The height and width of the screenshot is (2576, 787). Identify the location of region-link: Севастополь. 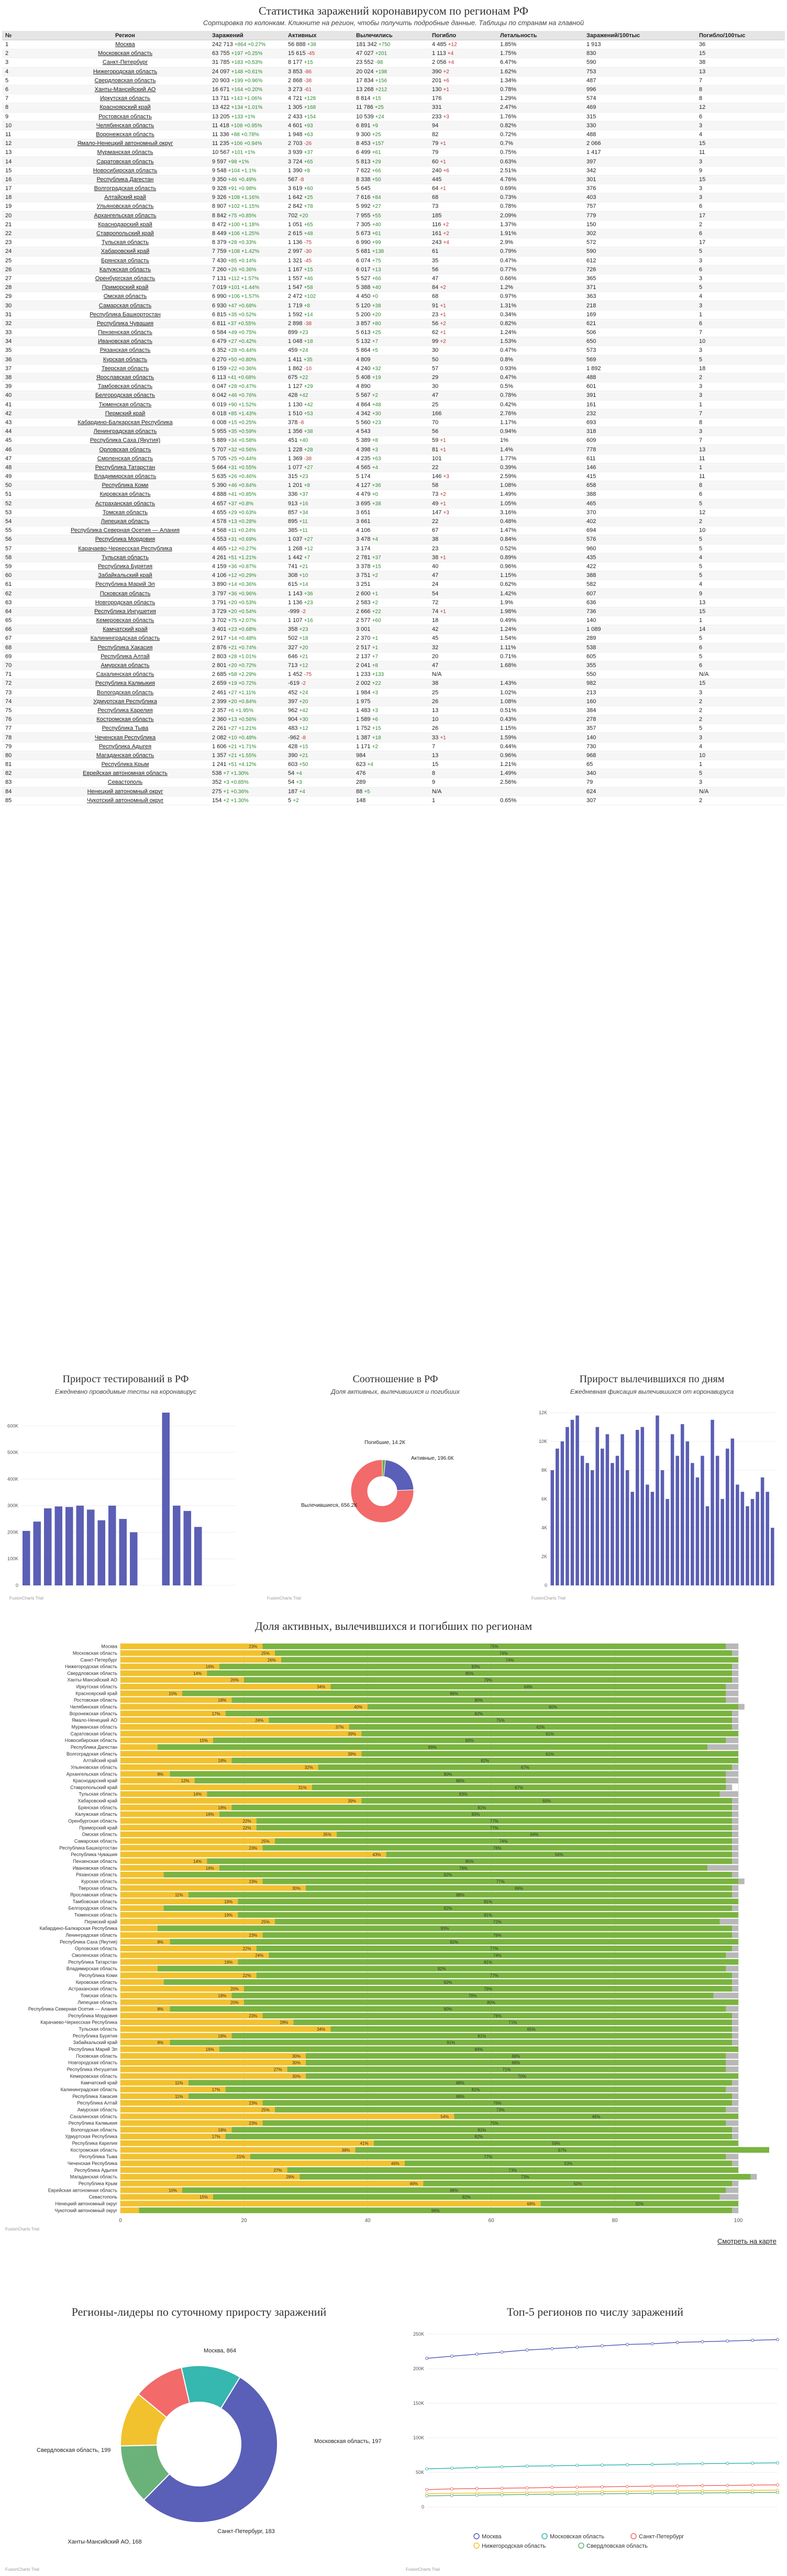
(125, 782).